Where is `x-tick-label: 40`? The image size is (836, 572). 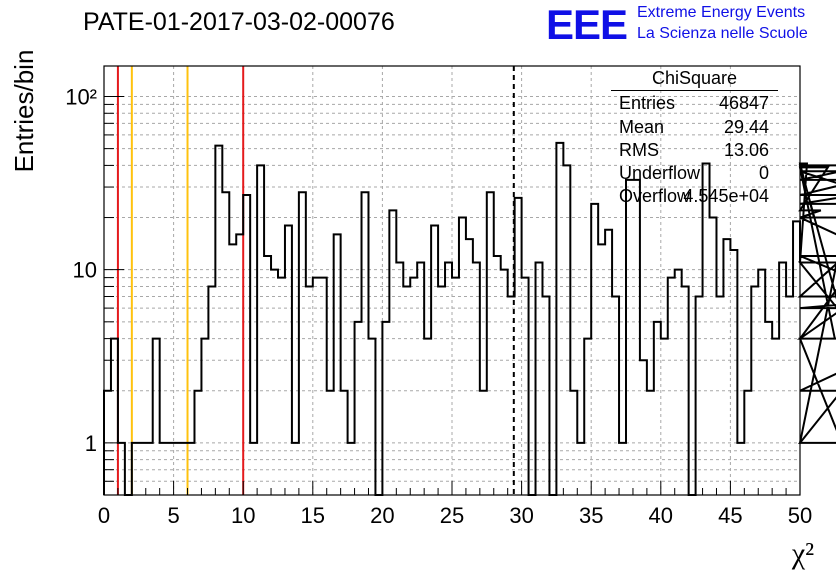
x-tick-label: 40 is located at coordinates (661, 515).